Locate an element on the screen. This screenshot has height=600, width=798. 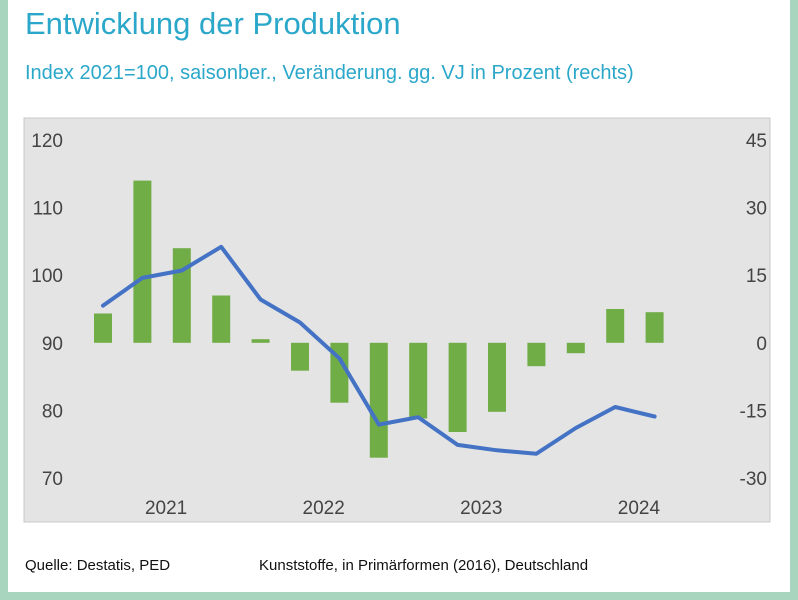
left-axis-tick: 90 is located at coordinates (52, 344).